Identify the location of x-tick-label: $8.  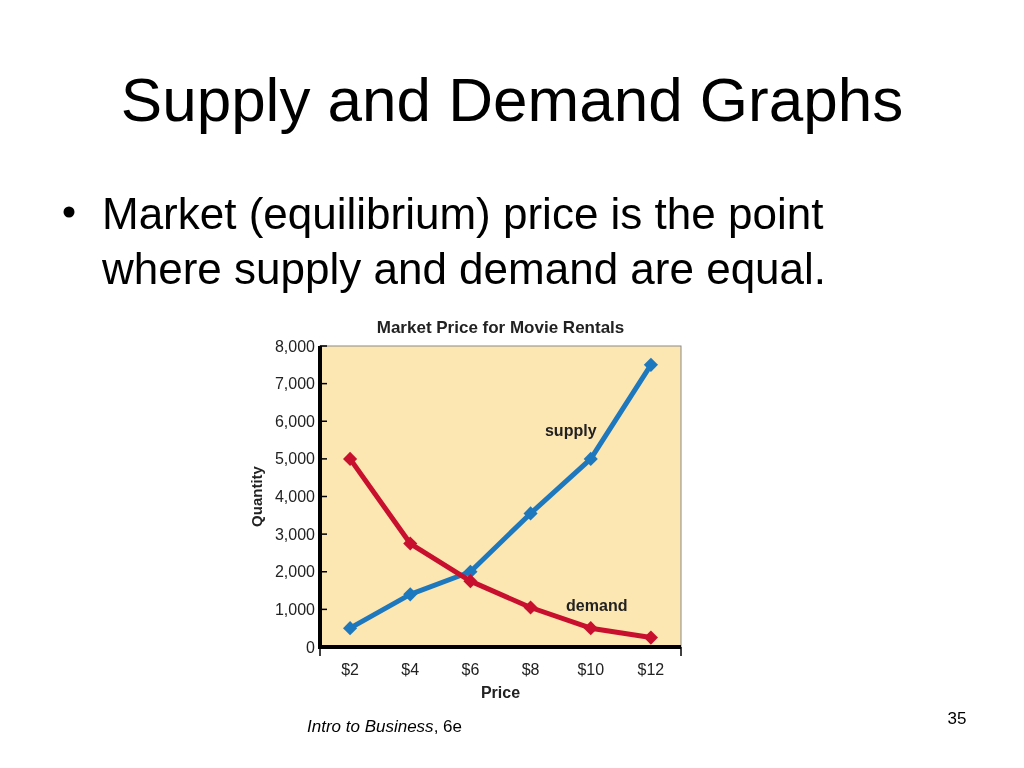
(530, 669).